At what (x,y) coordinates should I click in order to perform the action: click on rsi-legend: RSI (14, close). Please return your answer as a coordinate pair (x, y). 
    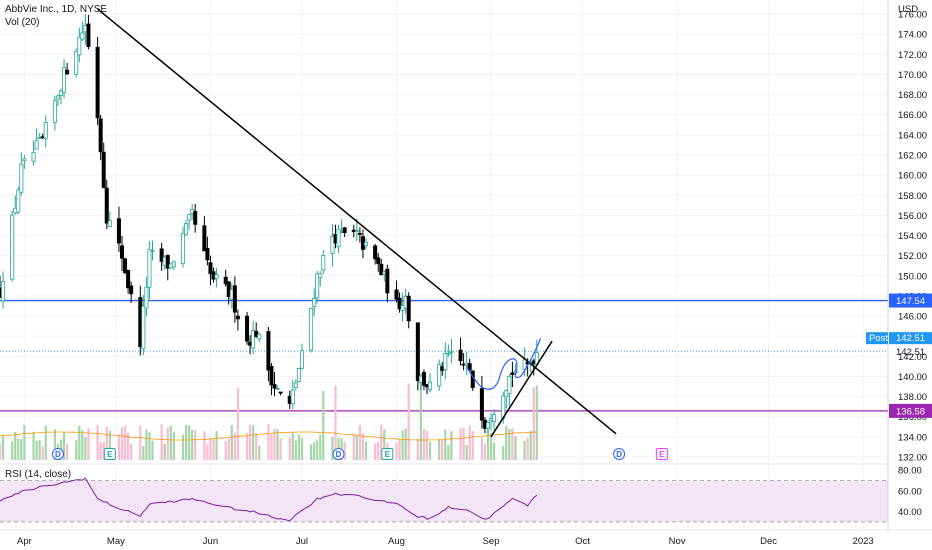
    Looking at the image, I should click on (38, 474).